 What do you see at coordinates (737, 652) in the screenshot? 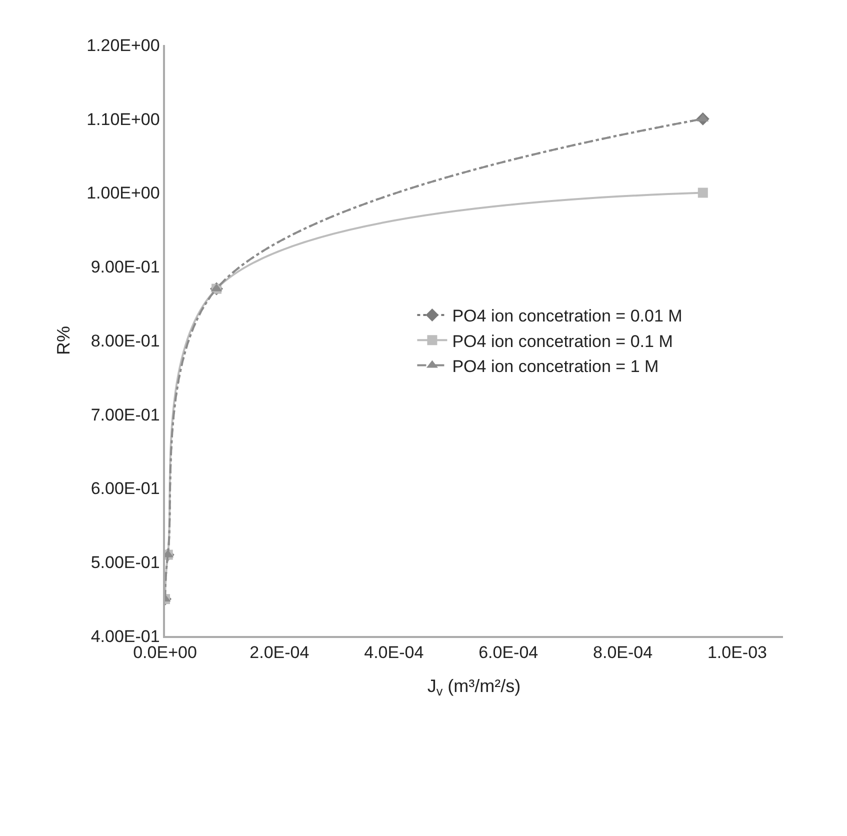
I see `x-tick-label: 1.0E-03` at bounding box center [737, 652].